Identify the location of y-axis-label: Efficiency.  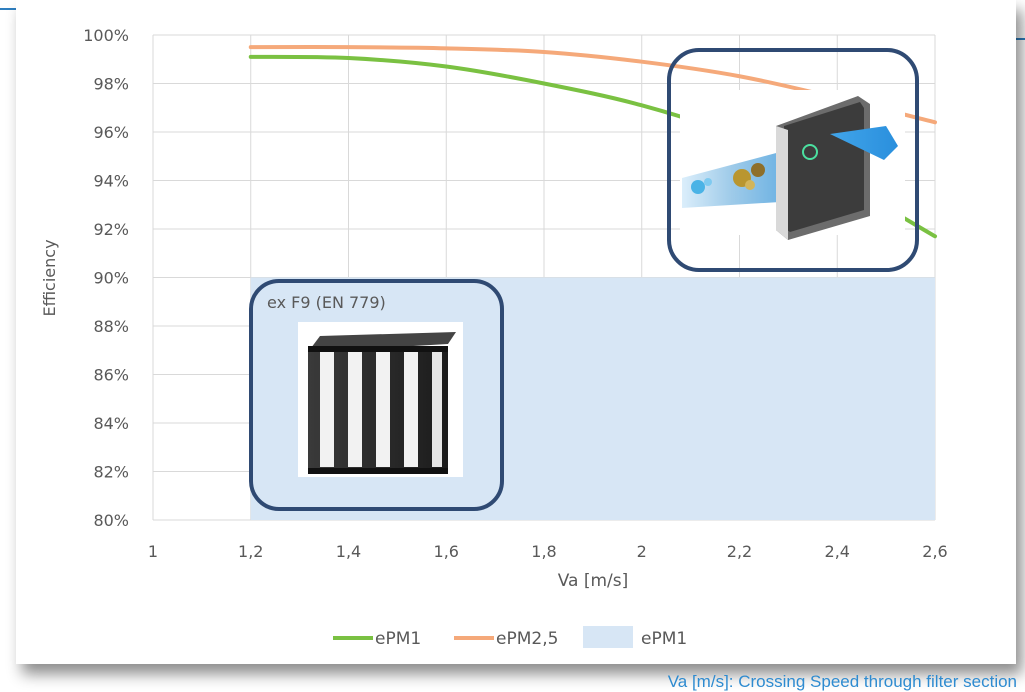
(49, 277).